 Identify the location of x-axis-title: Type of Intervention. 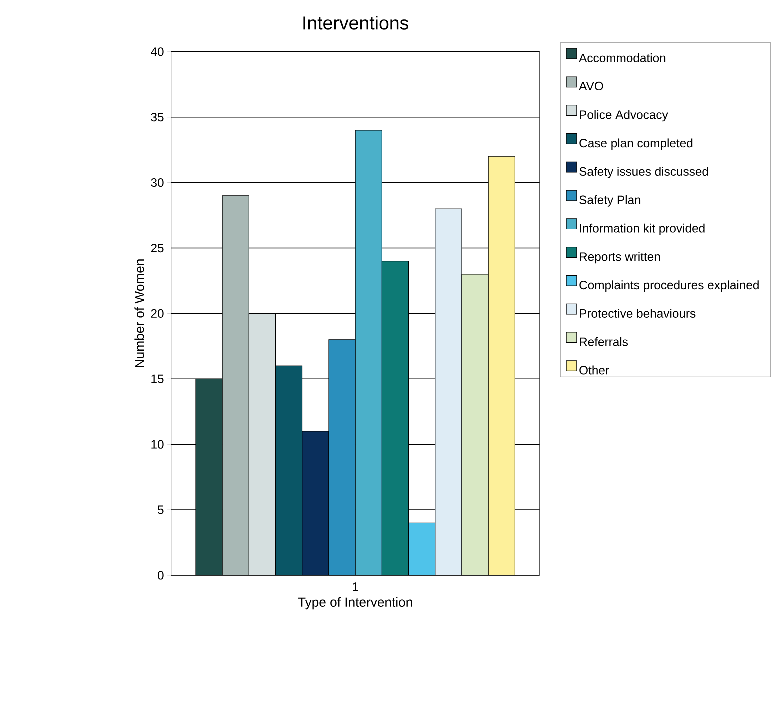
(355, 604).